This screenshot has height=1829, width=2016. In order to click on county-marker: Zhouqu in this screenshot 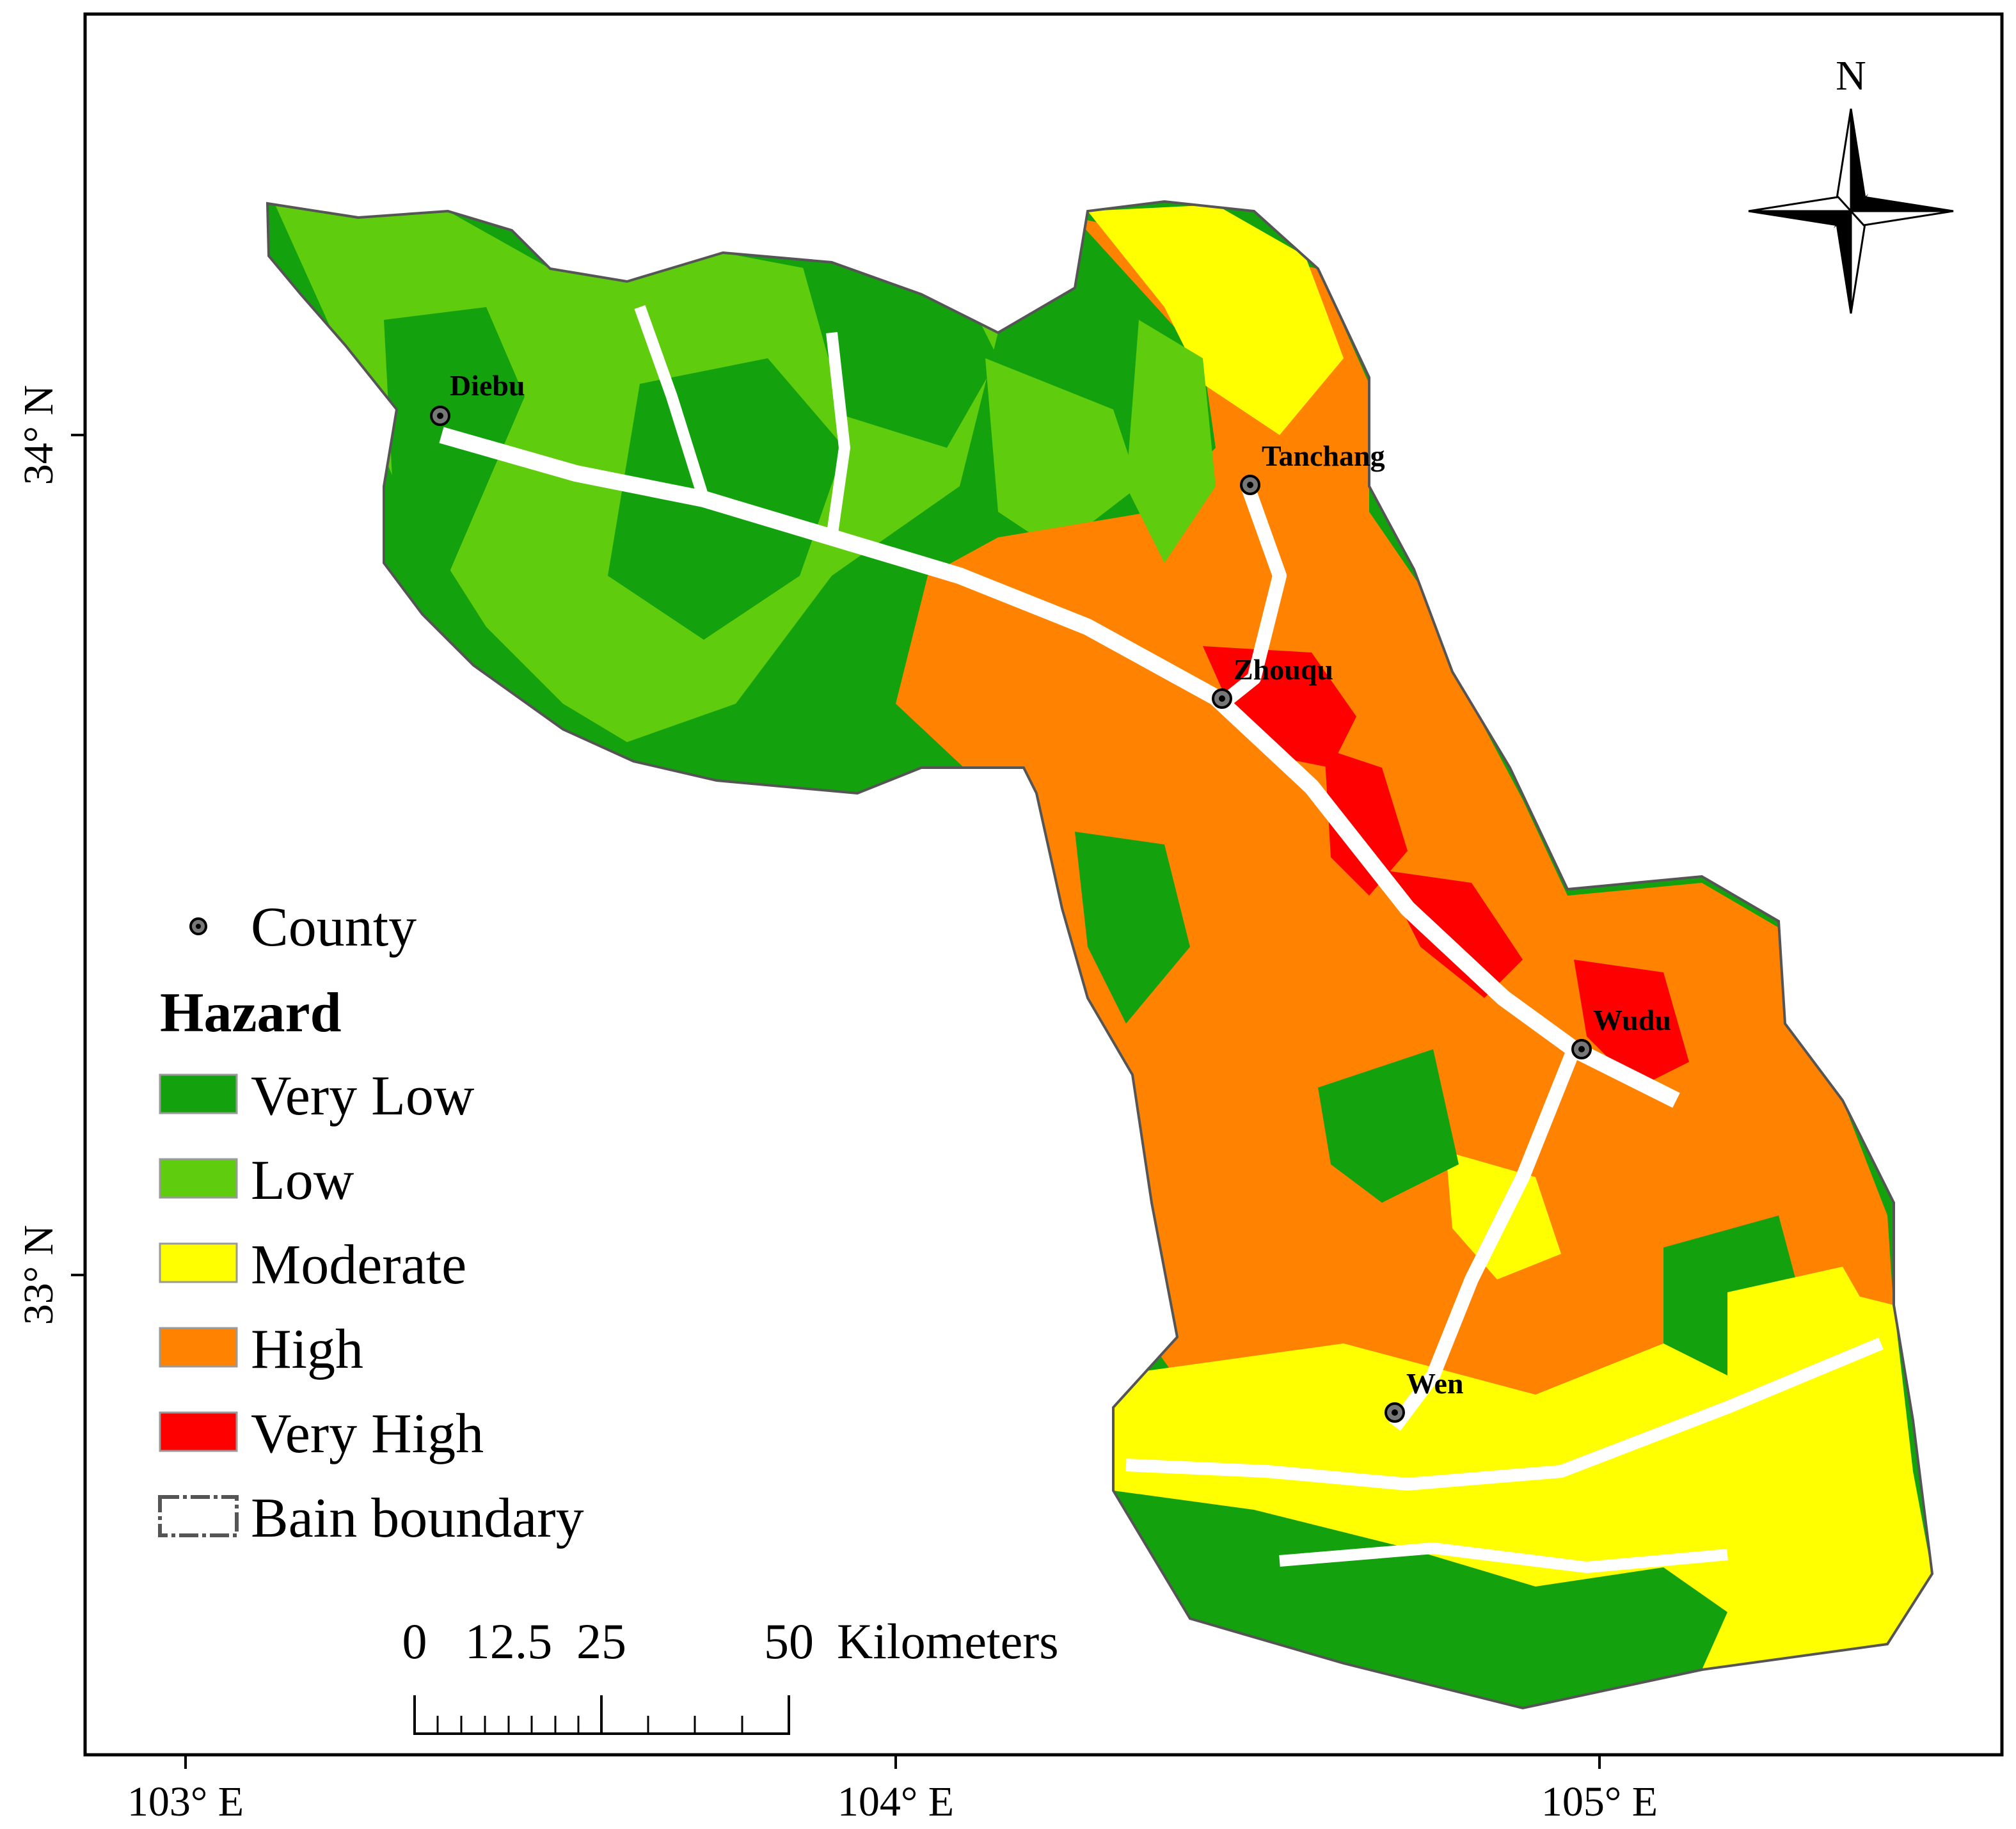, I will do `click(1272, 681)`.